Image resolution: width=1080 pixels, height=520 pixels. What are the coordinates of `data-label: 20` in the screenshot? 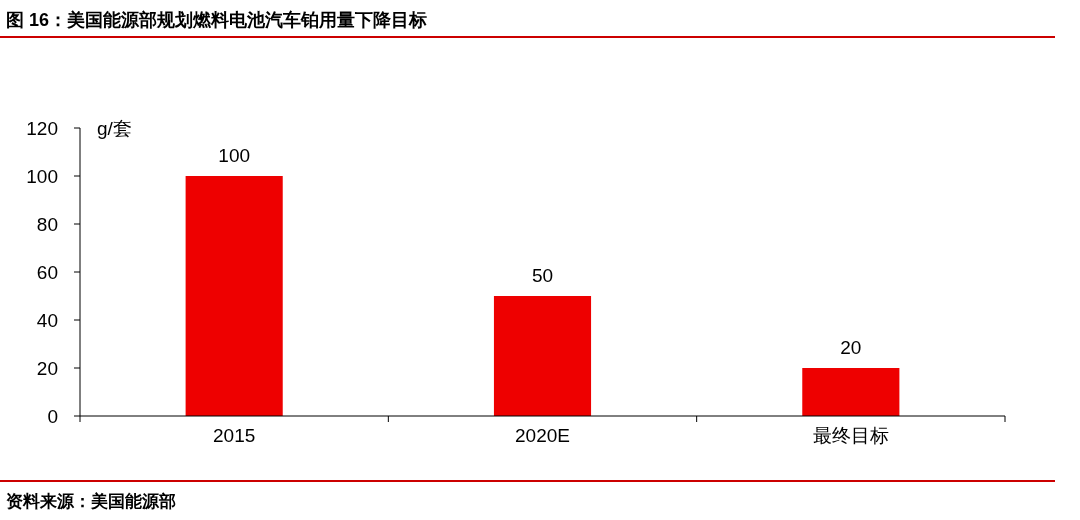 It's located at (851, 347).